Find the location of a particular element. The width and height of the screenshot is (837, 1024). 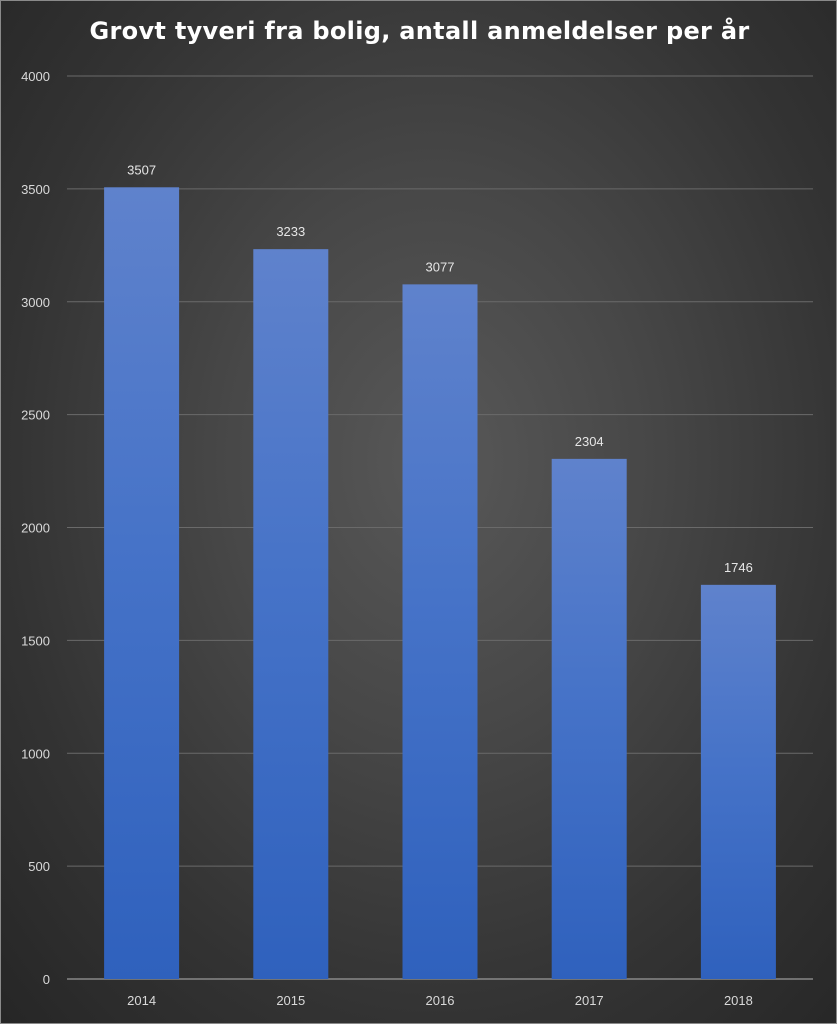

data-label-2018: 1746 is located at coordinates (738, 567).